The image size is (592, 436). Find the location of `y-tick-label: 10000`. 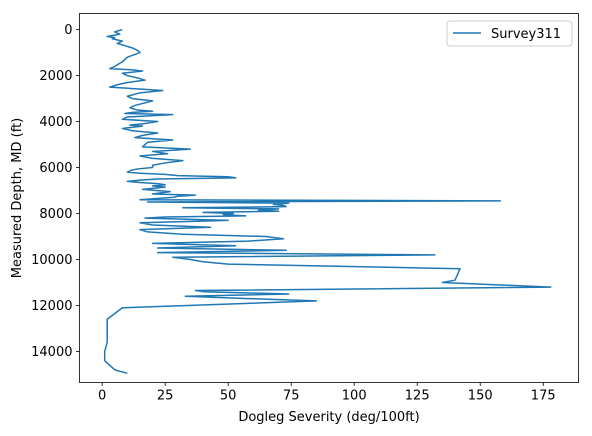

y-tick-label: 10000 is located at coordinates (51, 260).